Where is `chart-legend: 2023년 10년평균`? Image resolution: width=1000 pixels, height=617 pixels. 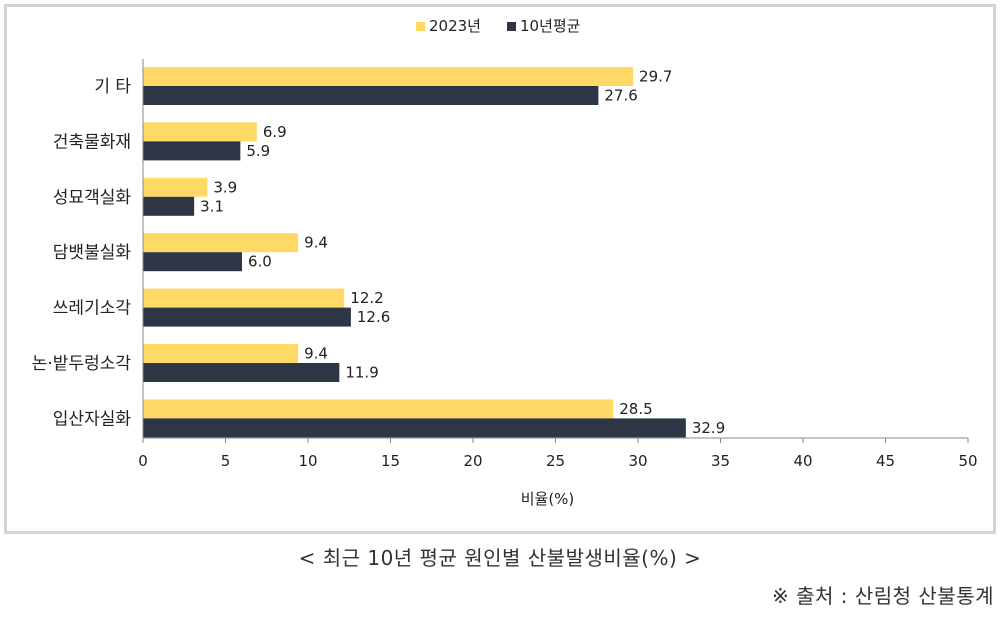 chart-legend: 2023년 10년평균 is located at coordinates (498, 26).